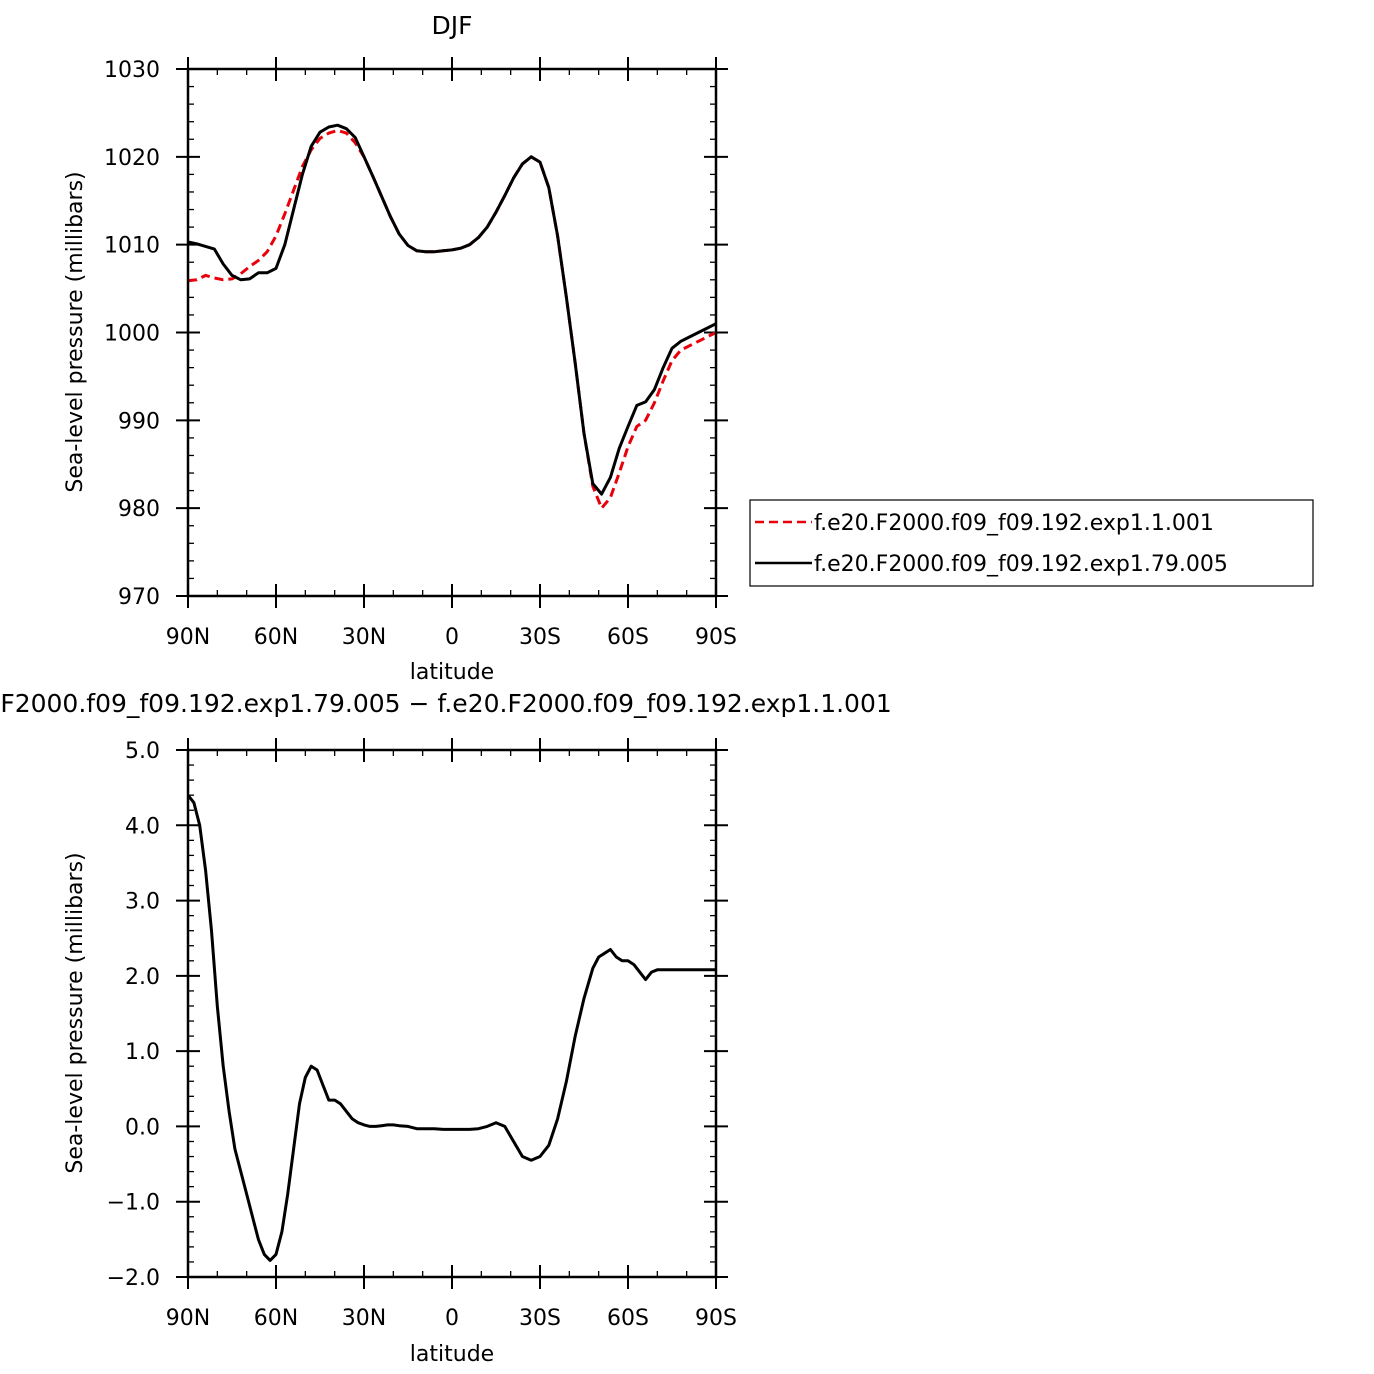 Image resolution: width=1374 pixels, height=1374 pixels. I want to click on bottom-y-tick-label: 4.0, so click(142, 826).